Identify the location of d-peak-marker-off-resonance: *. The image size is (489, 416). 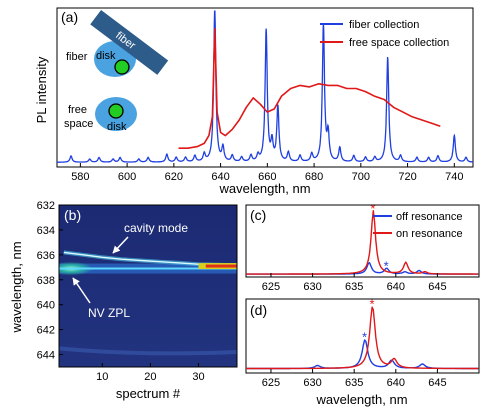
(364, 337).